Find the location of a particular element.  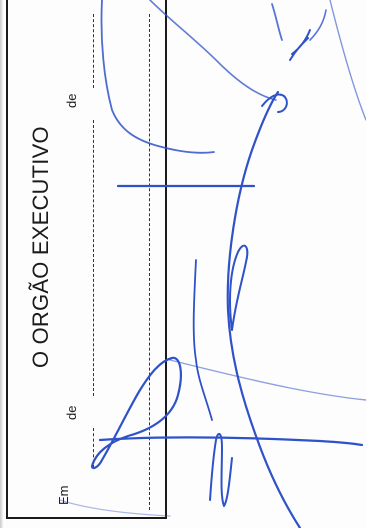

signature-dotted-line is located at coordinates (149, 262).